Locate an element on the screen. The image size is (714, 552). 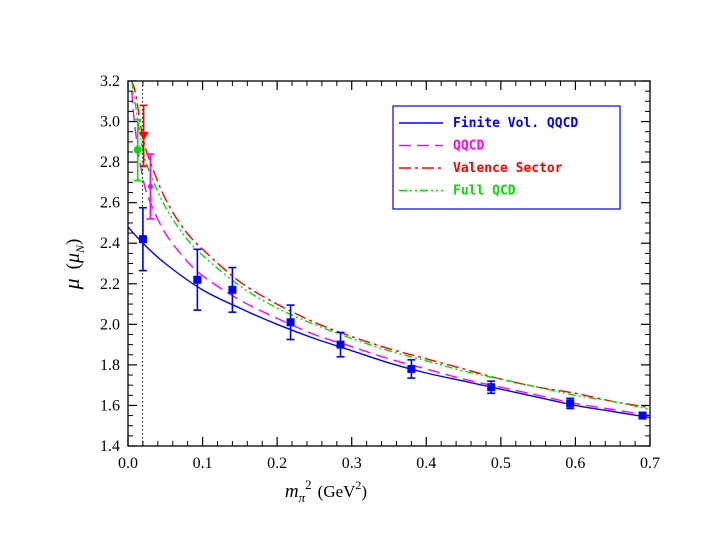
y-tick-label: 2.2 is located at coordinates (110, 284).